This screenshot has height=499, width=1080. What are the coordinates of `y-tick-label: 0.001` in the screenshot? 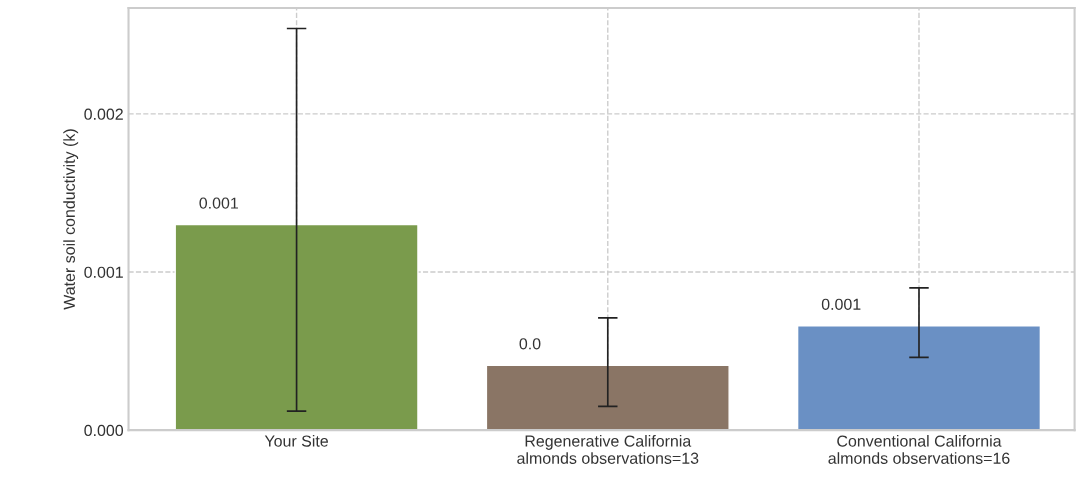 It's located at (103, 272).